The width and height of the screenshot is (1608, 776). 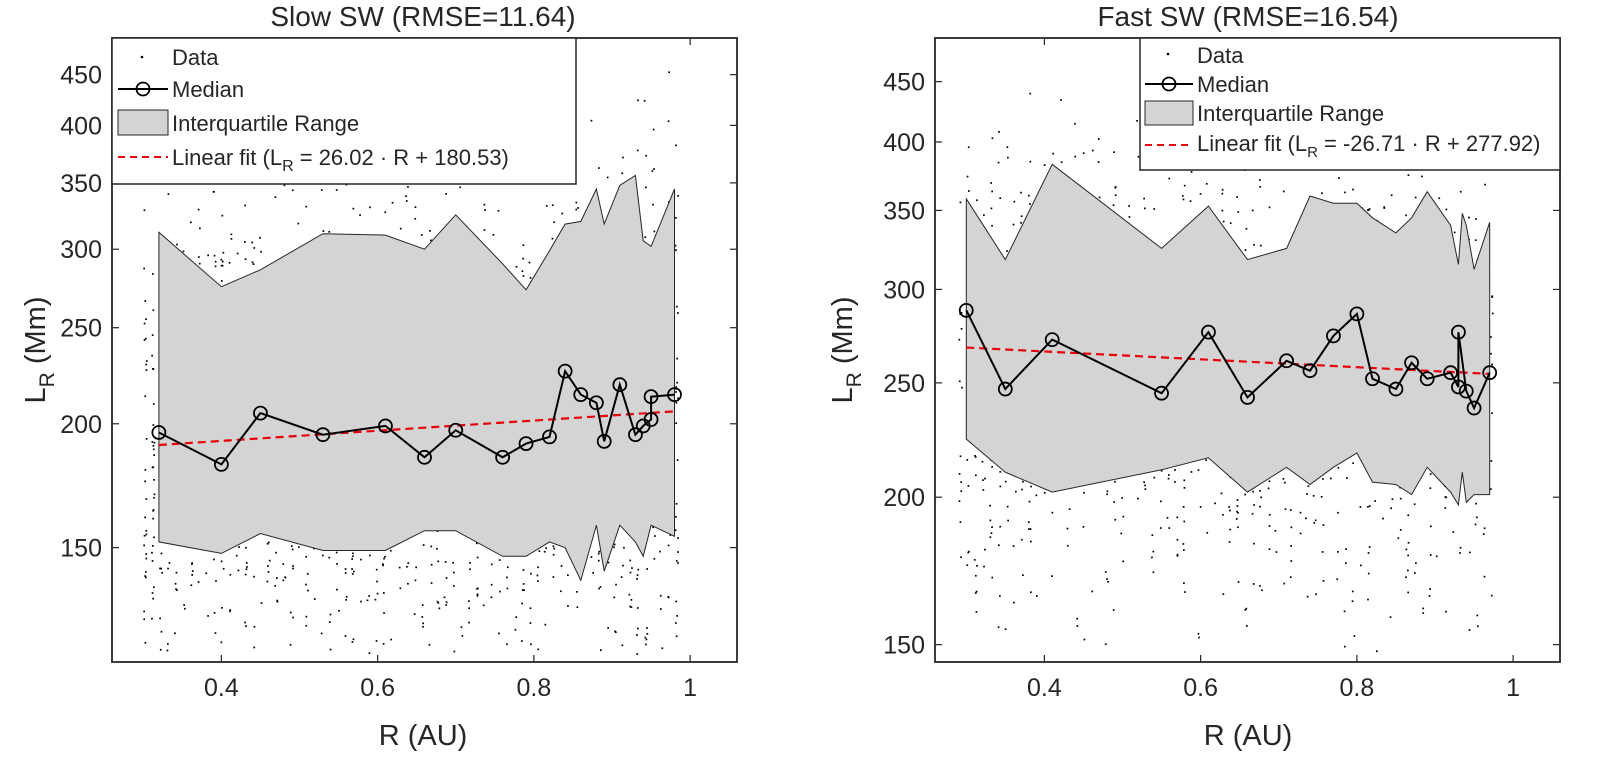 I want to click on slow-sw-y-tick-label: 150, so click(x=81, y=549).